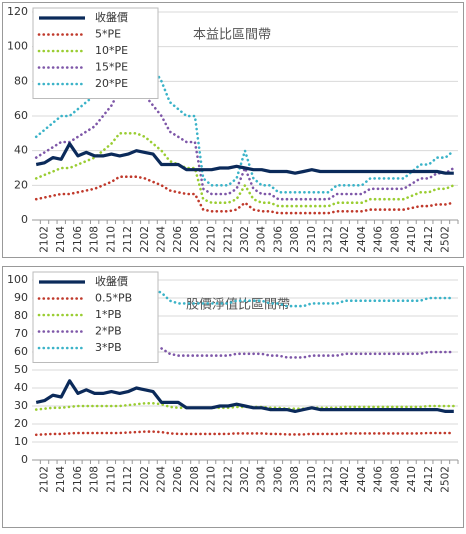 The width and height of the screenshot is (466, 534). Describe the element at coordinates (232, 35) in the screenshot. I see `chart-title: 本益比區間帶` at that location.